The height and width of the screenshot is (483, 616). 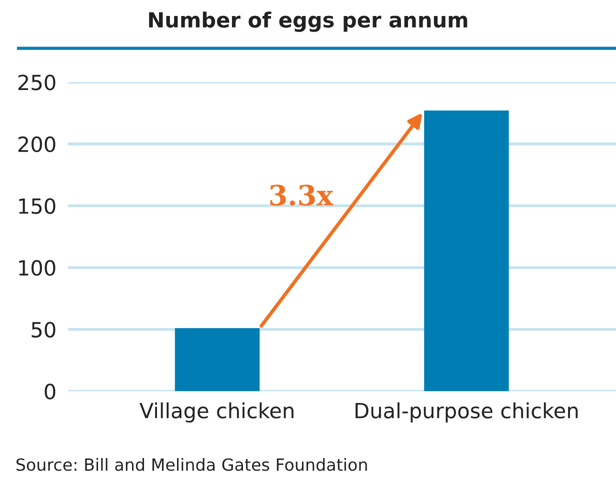 I want to click on y-tick-label: 200, so click(x=37, y=144).